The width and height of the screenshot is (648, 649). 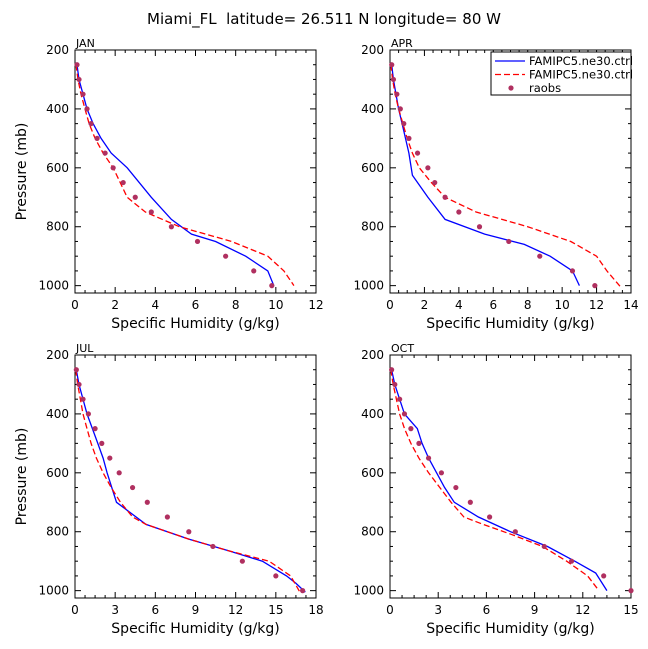 What do you see at coordinates (402, 348) in the screenshot?
I see `panel-label: OCT` at bounding box center [402, 348].